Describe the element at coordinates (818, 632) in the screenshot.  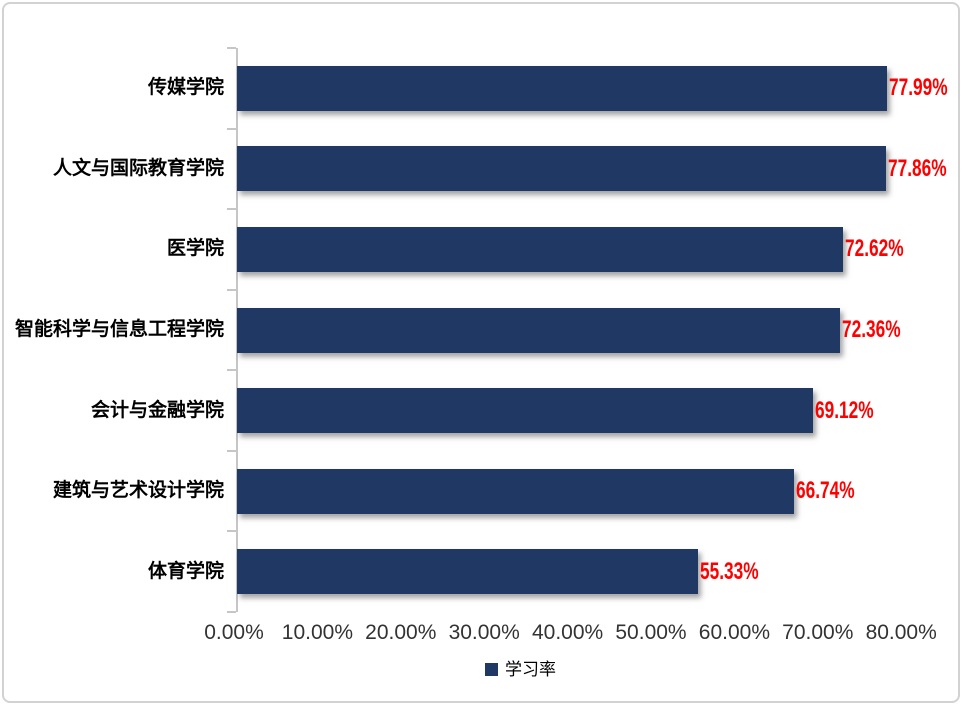
I see `x-axis-tick-label: 70.00%` at that location.